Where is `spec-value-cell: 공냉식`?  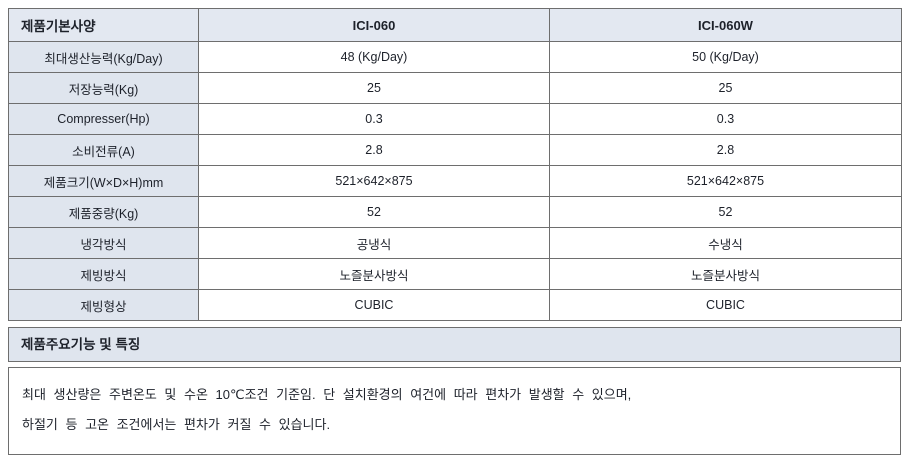
spec-value-cell: 공냉식 is located at coordinates (374, 243).